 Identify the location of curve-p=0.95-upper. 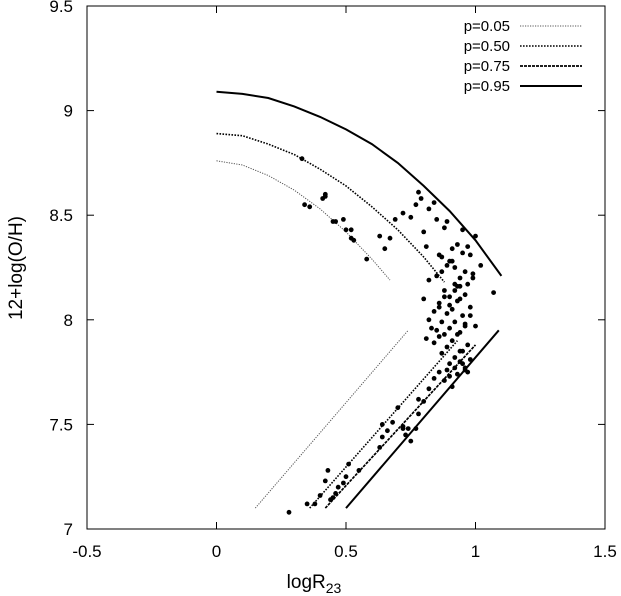
(359, 183).